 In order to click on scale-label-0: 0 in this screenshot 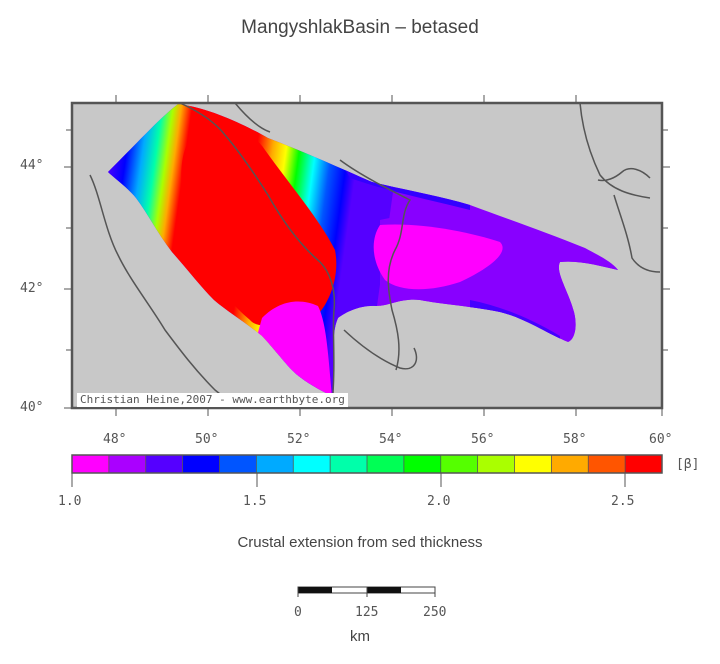, I will do `click(298, 612)`.